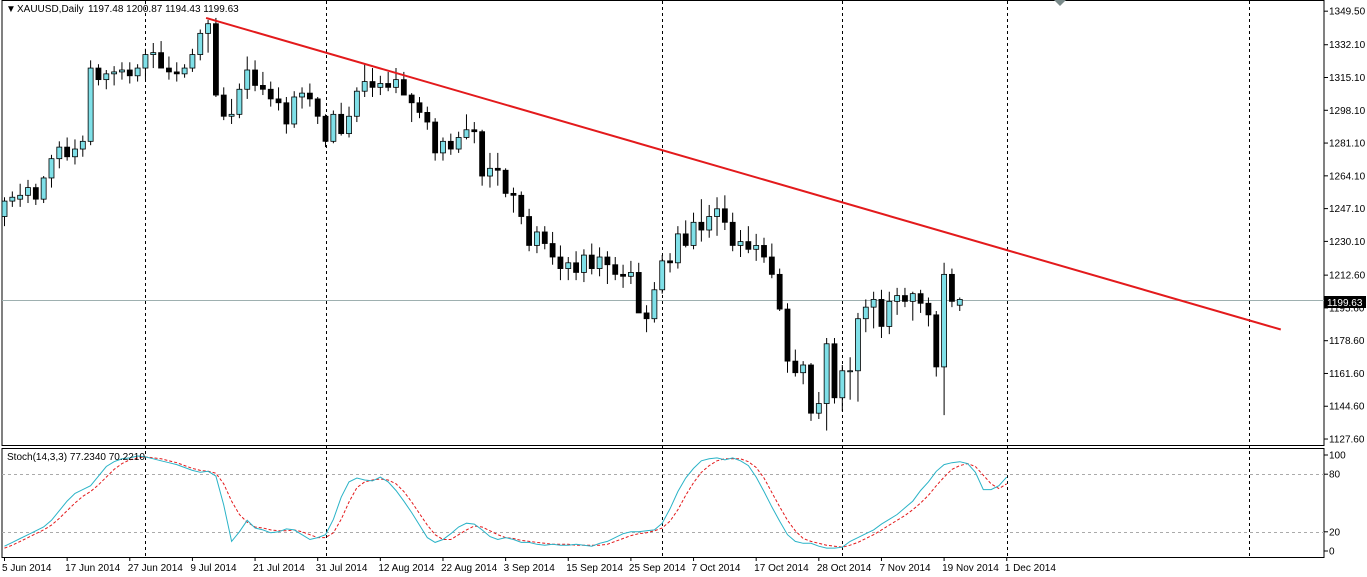 Image resolution: width=1367 pixels, height=577 pixels. What do you see at coordinates (92, 568) in the screenshot?
I see `time-tick-label: 17 Jun 2014` at bounding box center [92, 568].